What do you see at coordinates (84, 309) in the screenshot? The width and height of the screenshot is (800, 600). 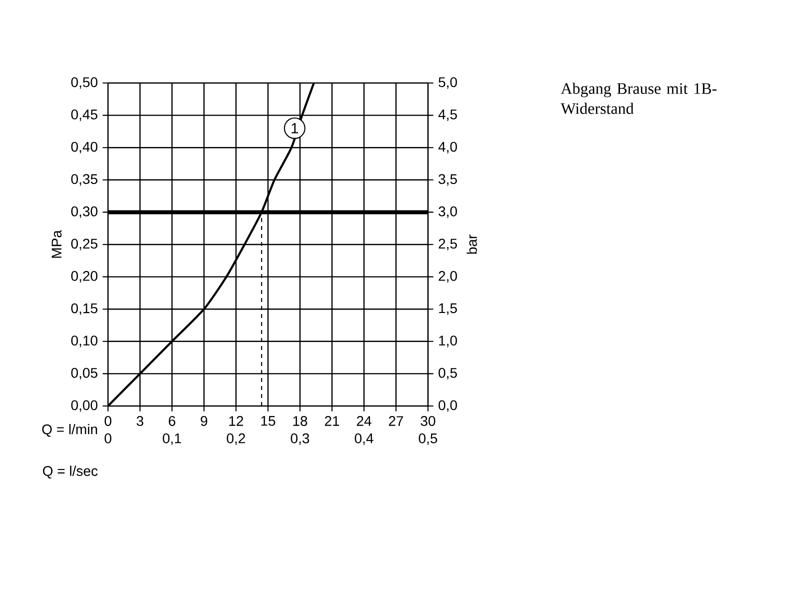 I see `y-tick-label: 0,15` at bounding box center [84, 309].